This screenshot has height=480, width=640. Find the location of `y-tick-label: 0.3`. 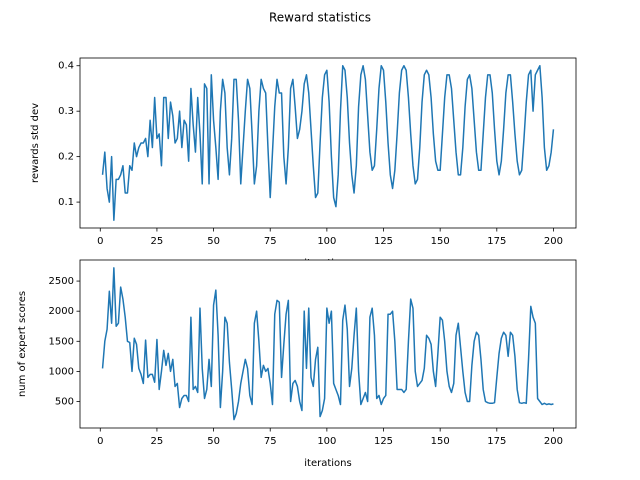

y-tick-label: 0.3 is located at coordinates (66, 111).